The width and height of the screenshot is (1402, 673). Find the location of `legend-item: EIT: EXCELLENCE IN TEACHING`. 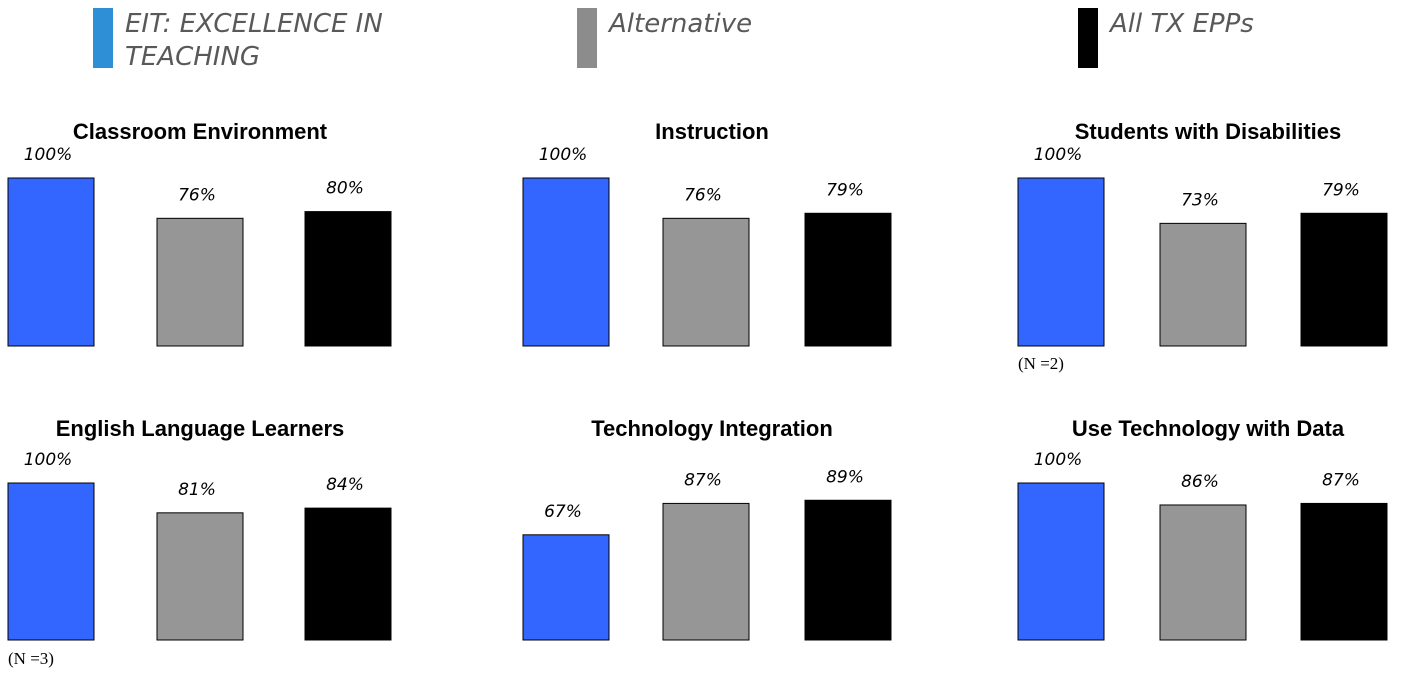

legend-item: EIT: EXCELLENCE IN TEACHING is located at coordinates (254, 41).